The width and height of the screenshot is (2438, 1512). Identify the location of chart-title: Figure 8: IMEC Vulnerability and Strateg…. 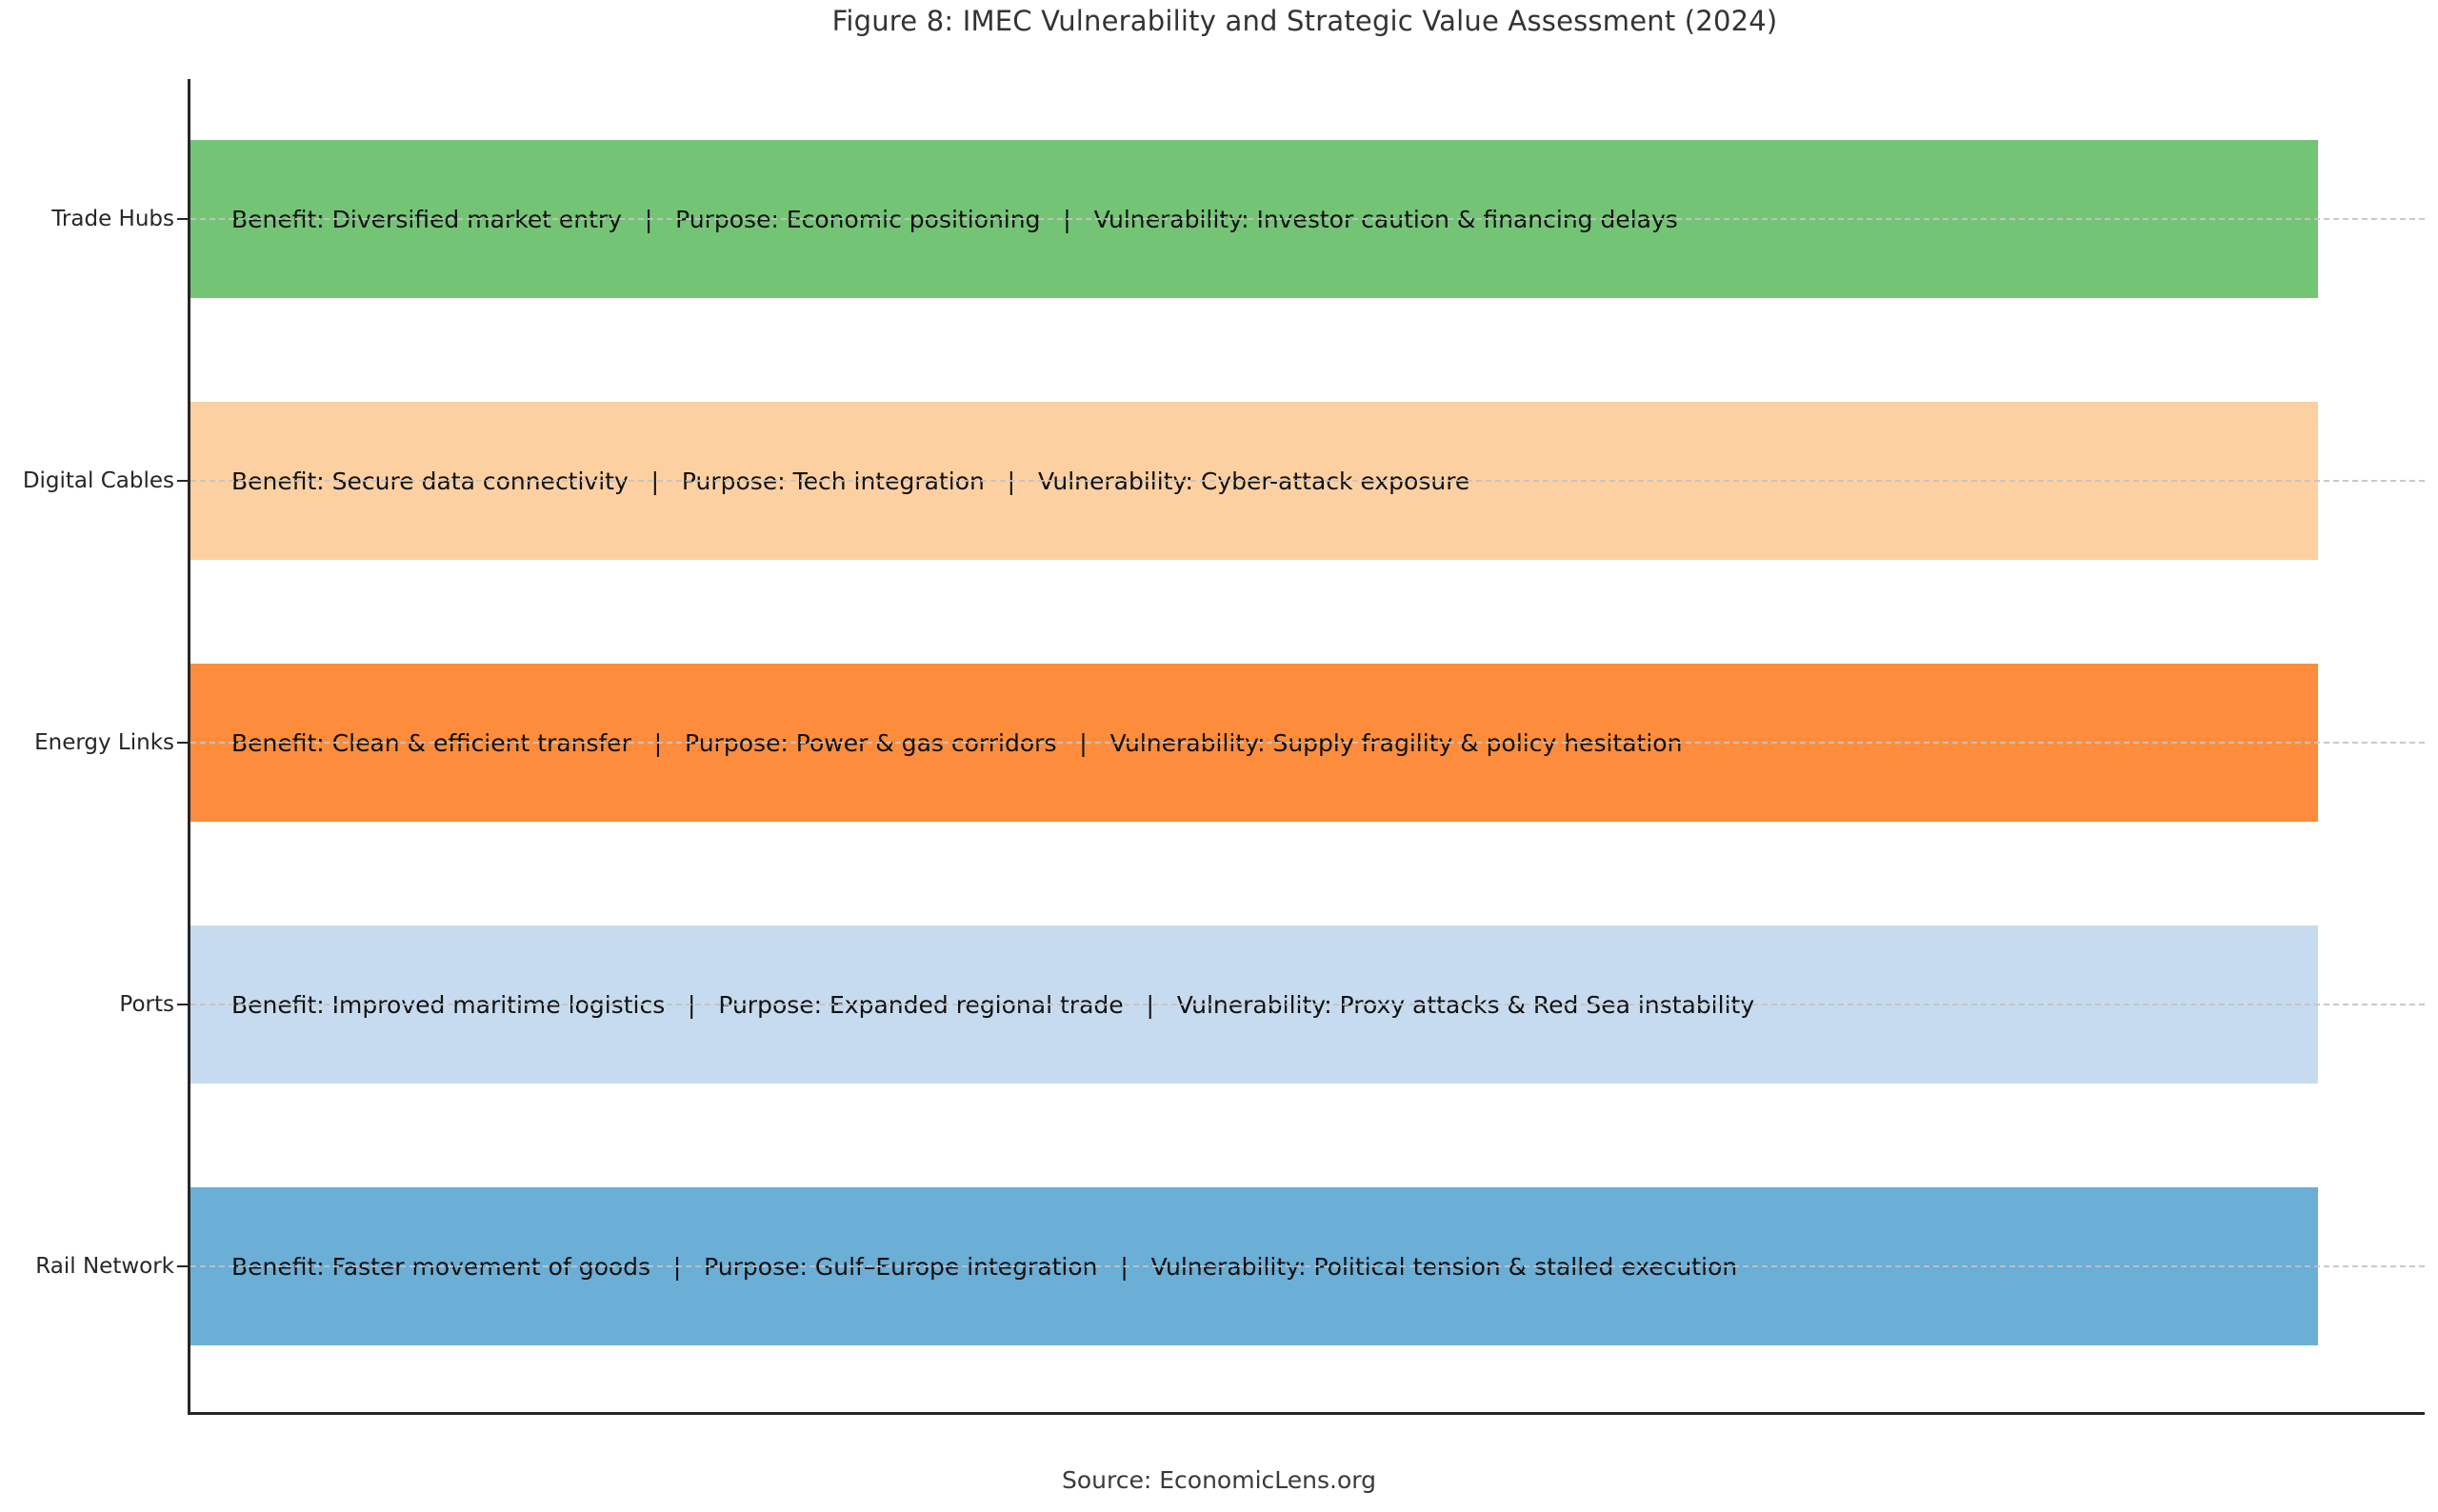
(1304, 21).